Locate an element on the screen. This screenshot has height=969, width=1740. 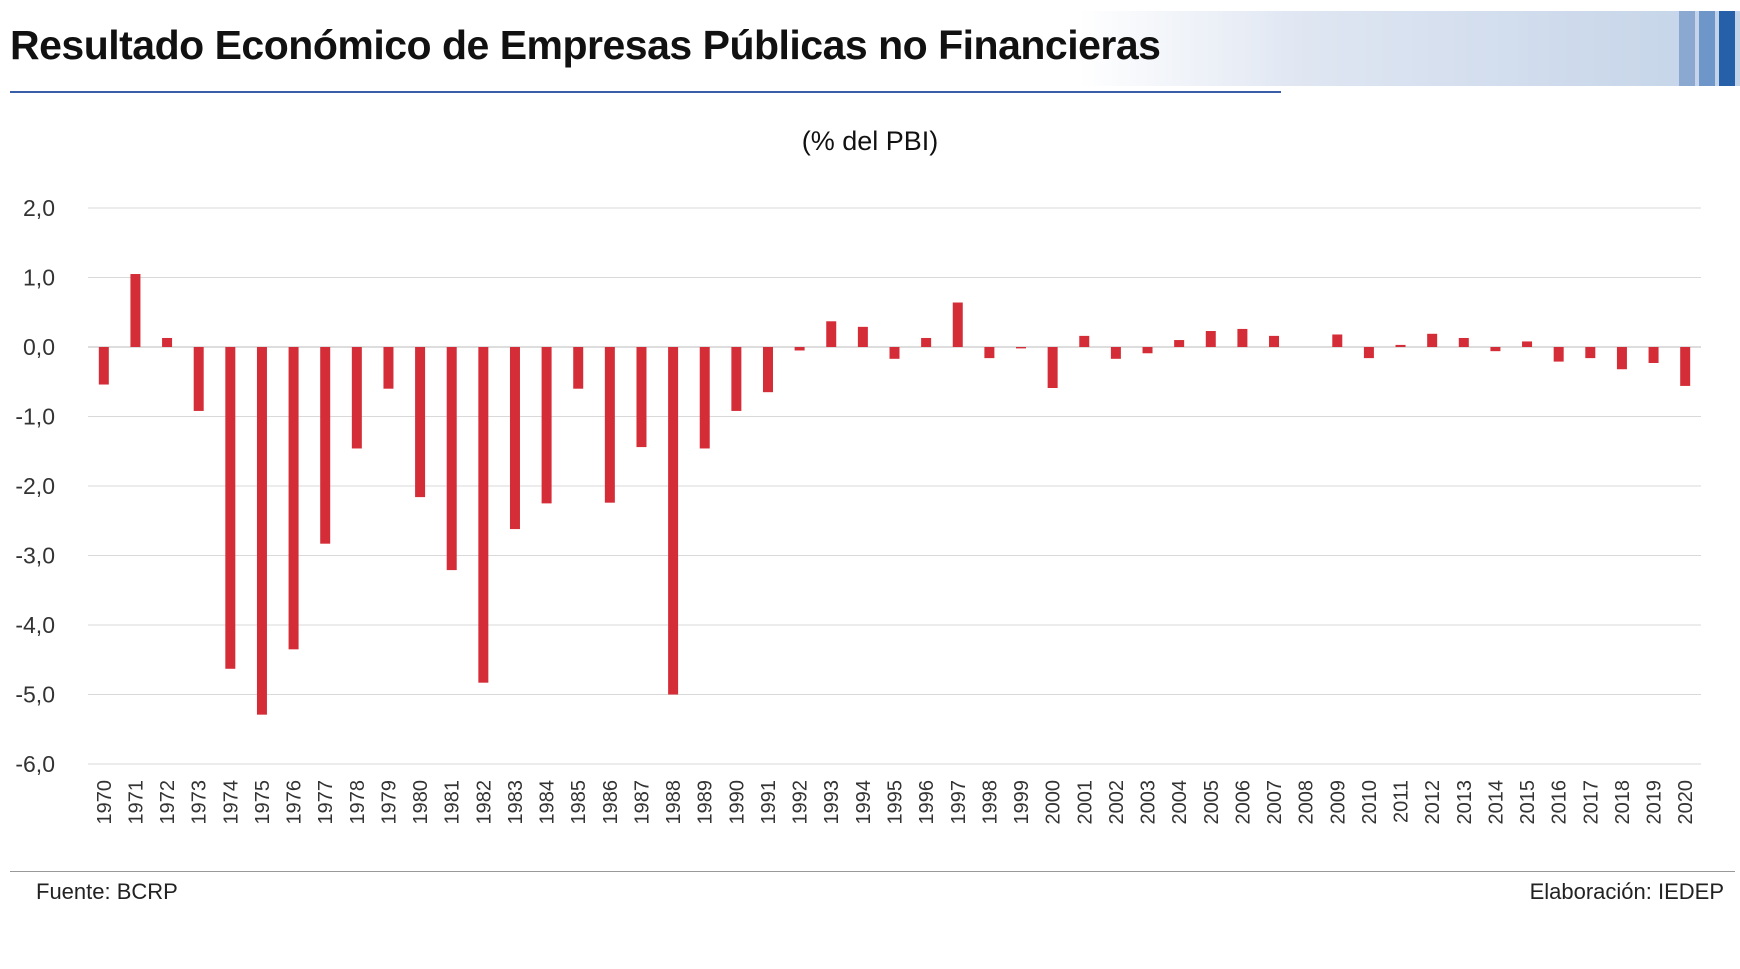
x-tick-label: 1987 is located at coordinates (642, 802).